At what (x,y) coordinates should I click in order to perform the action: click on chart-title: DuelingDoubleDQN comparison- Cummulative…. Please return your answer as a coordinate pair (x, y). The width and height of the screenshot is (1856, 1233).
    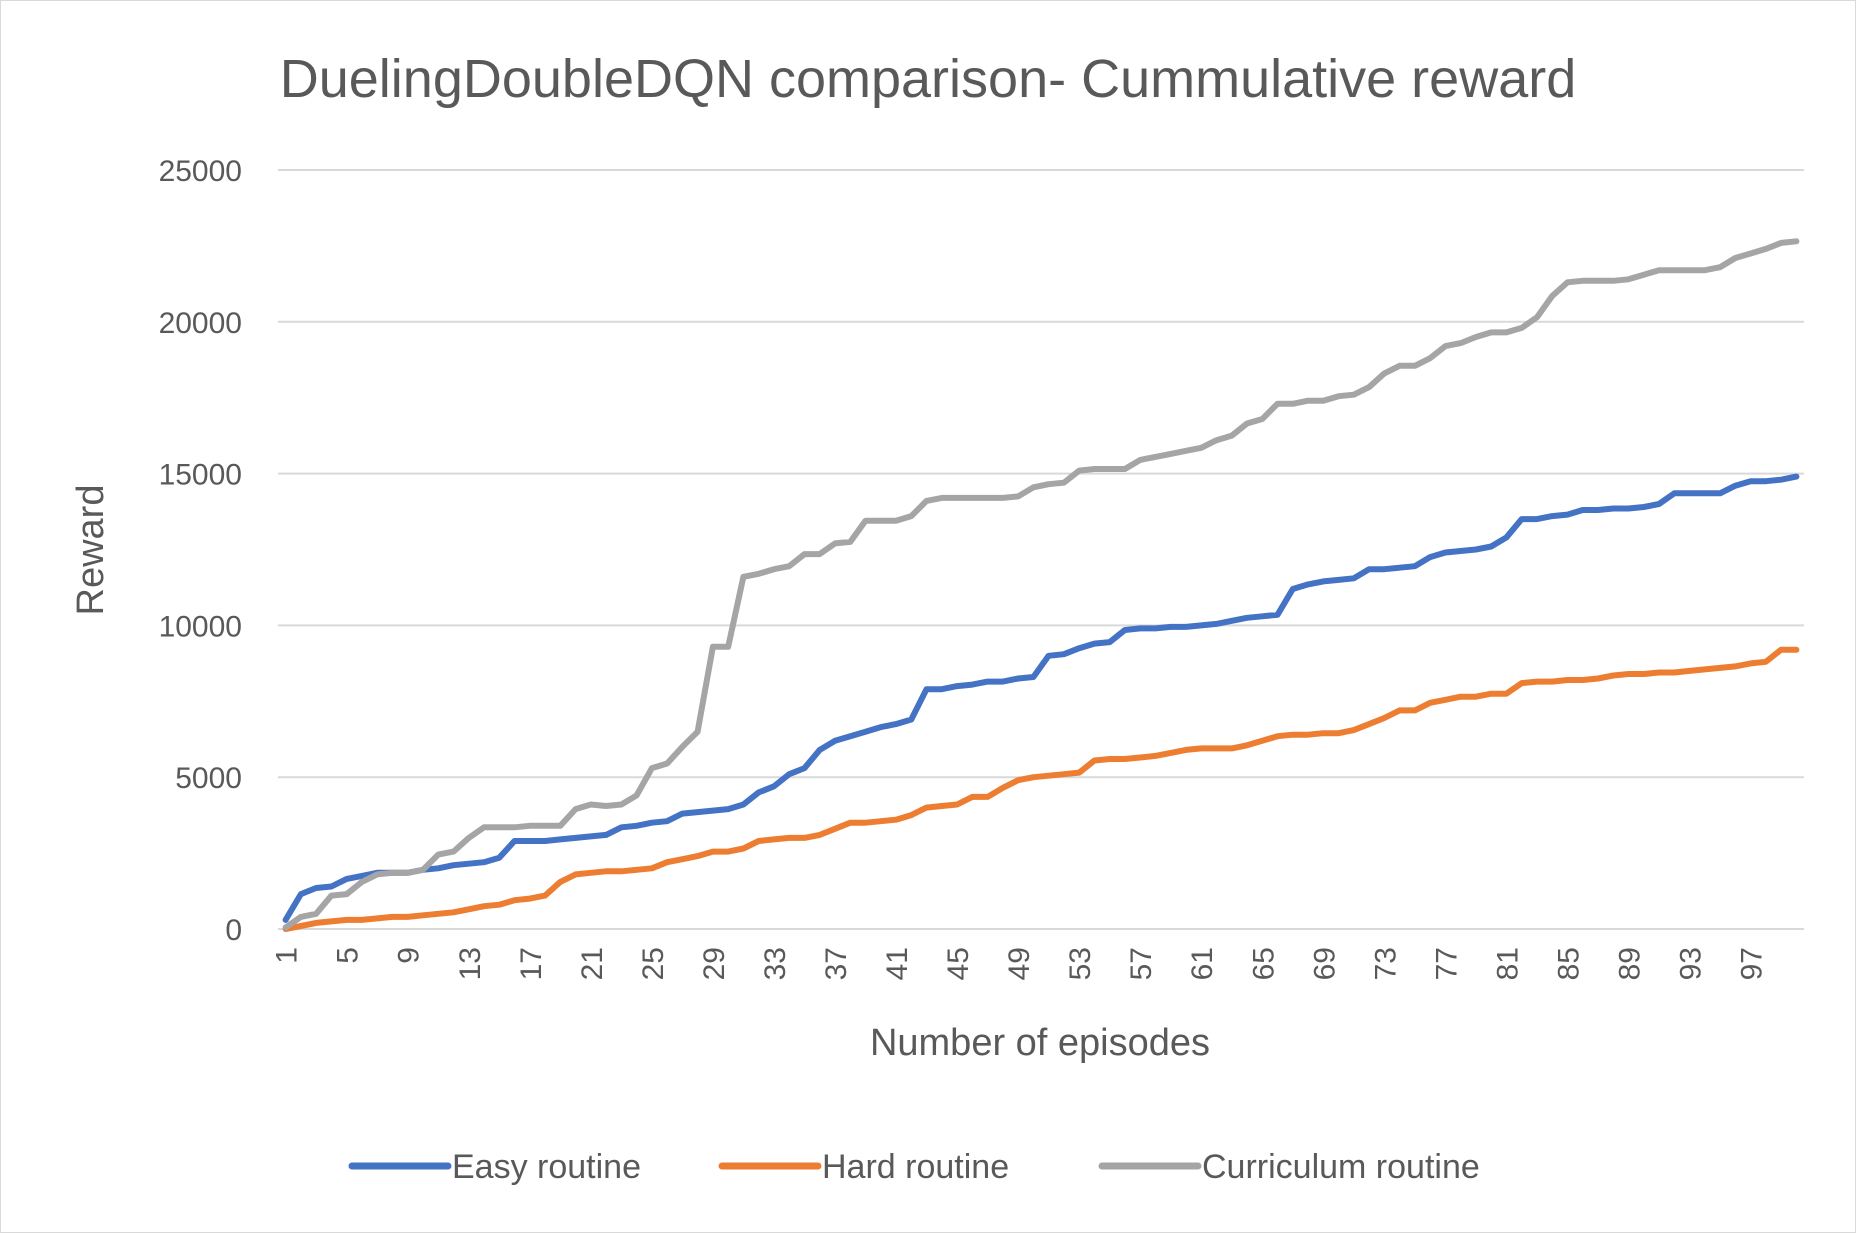
    Looking at the image, I should click on (928, 79).